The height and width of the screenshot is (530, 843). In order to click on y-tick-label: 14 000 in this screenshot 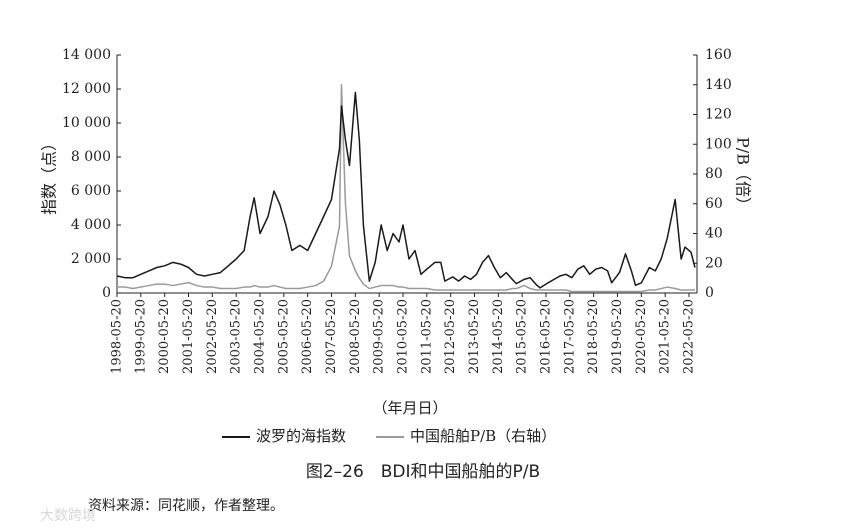, I will do `click(86, 55)`.